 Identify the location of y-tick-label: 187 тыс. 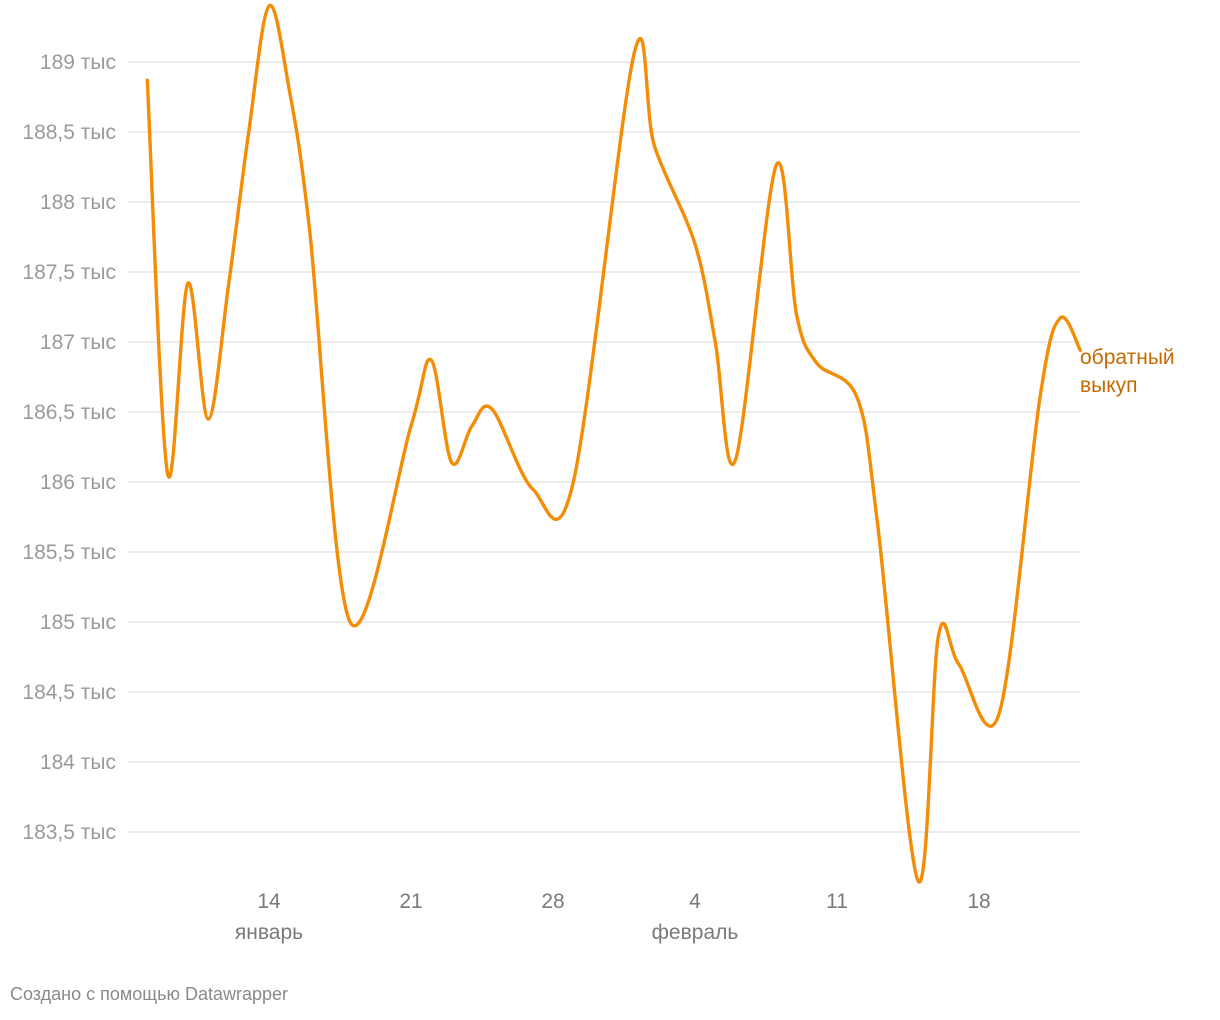
(78, 342).